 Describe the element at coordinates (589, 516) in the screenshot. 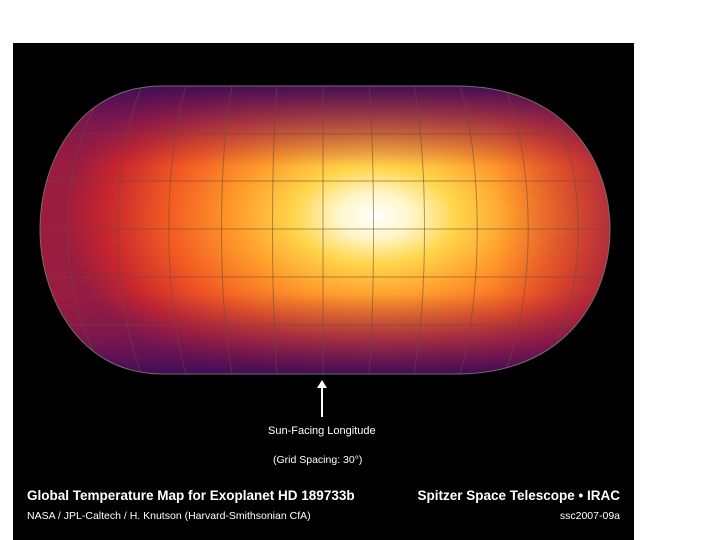

I see `image-id: ssc2007-09a` at that location.